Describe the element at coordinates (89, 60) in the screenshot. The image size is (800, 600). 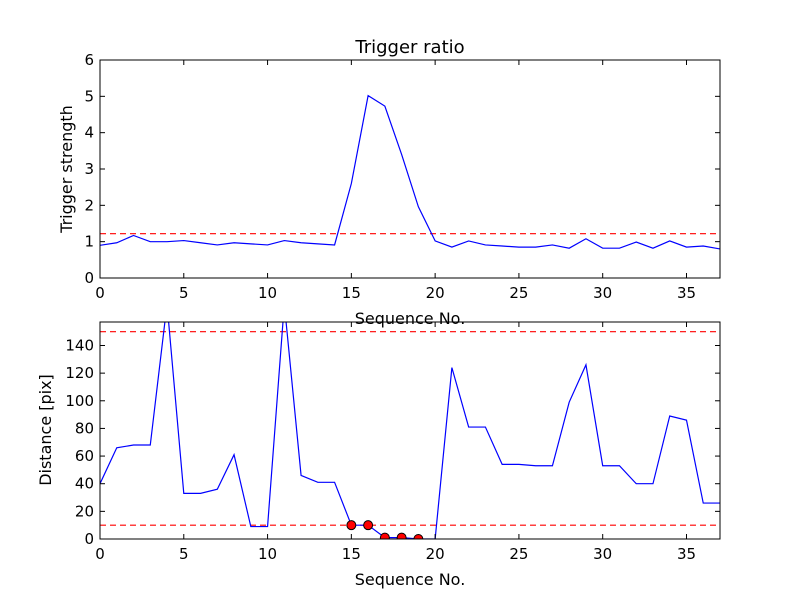
I see `top-ytick-label: 6` at that location.